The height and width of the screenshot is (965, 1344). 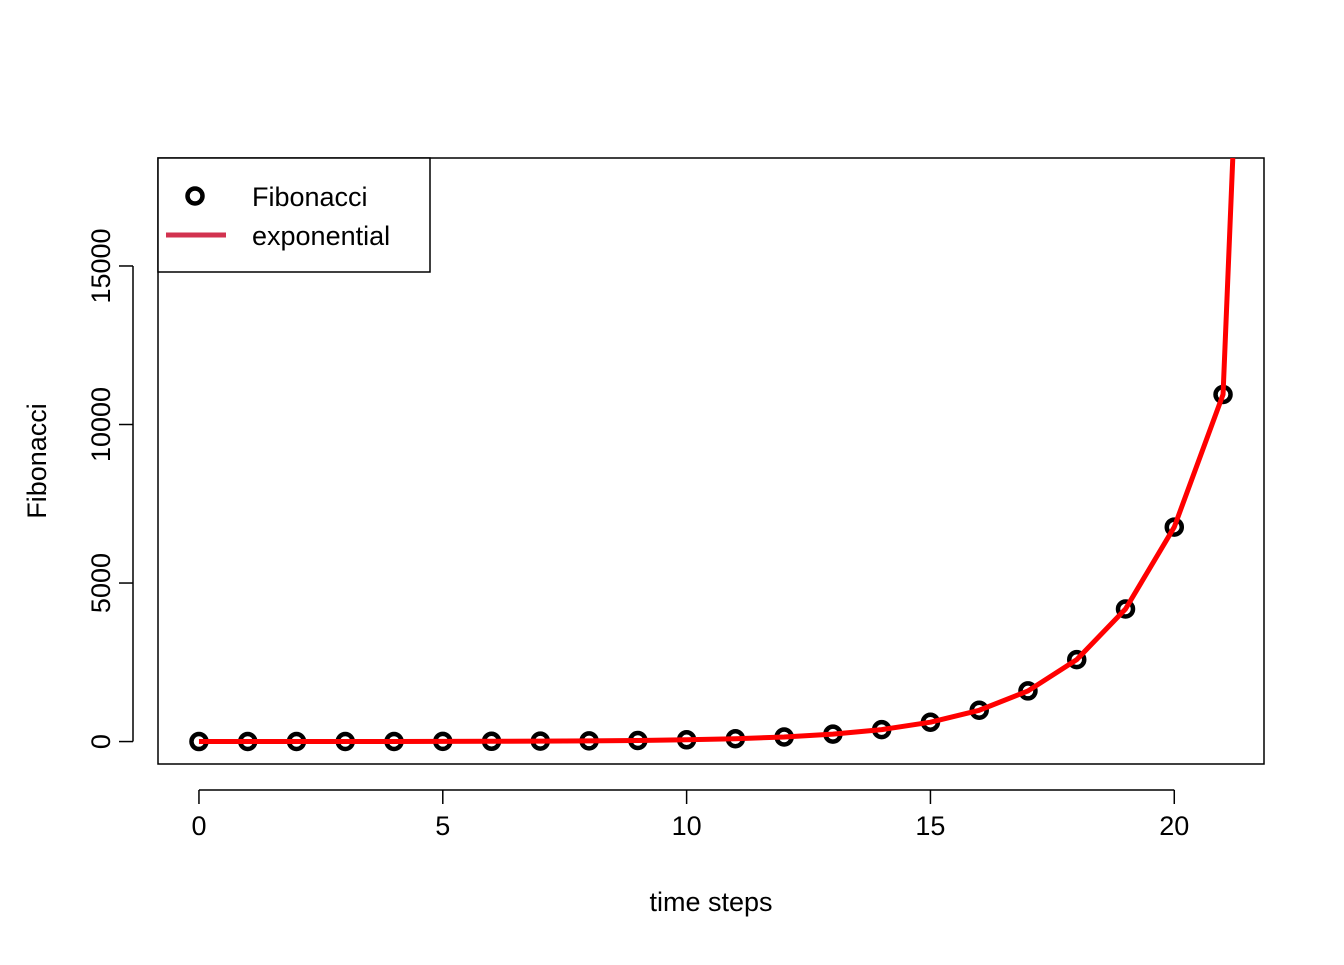 What do you see at coordinates (101, 583) in the screenshot?
I see `y-tick-label: 5000` at bounding box center [101, 583].